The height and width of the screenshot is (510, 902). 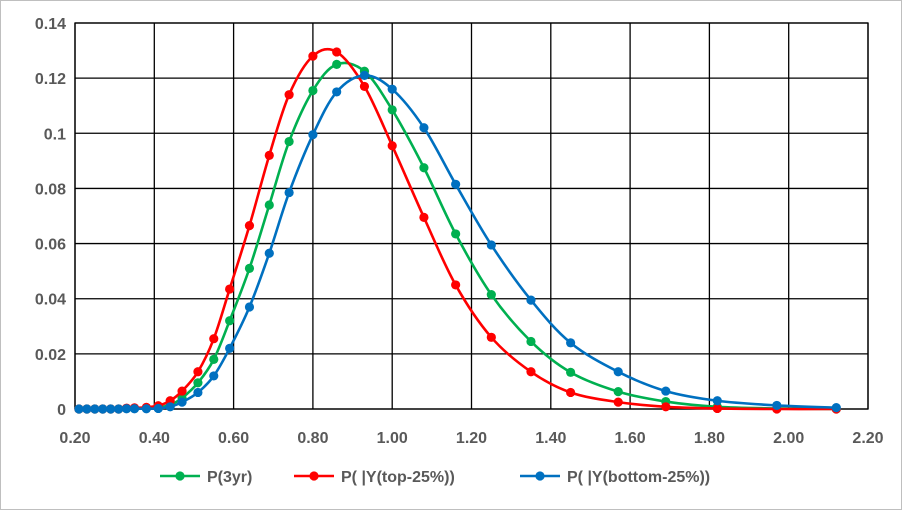 I want to click on x-tick-label: 0.80, so click(x=312, y=438).